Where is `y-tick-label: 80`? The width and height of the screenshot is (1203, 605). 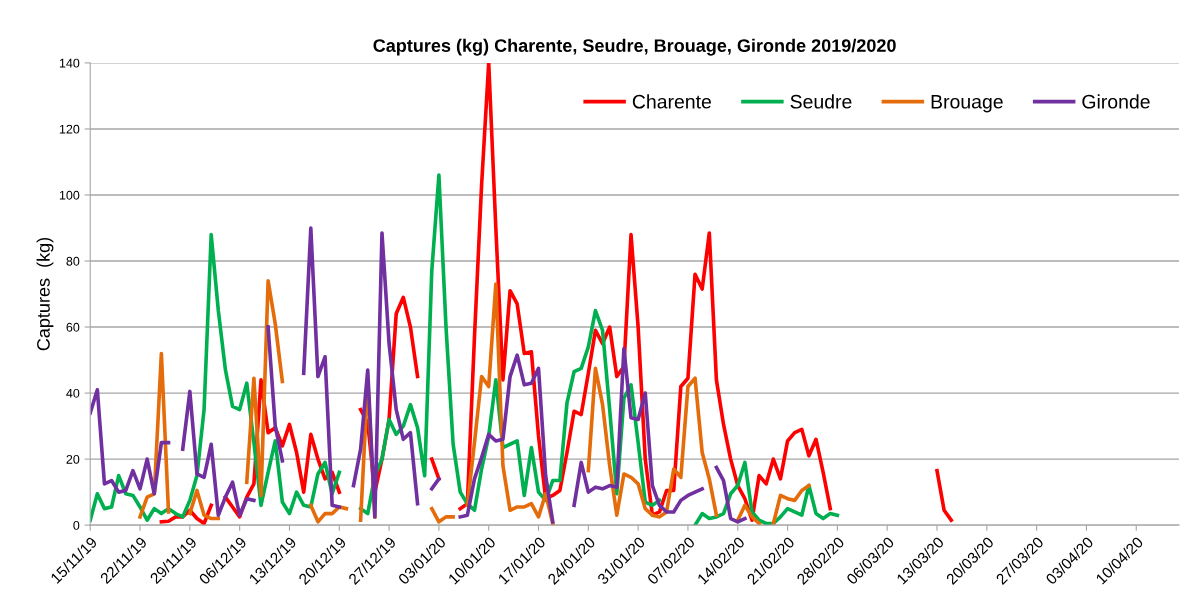
y-tick-label: 80 is located at coordinates (73, 261).